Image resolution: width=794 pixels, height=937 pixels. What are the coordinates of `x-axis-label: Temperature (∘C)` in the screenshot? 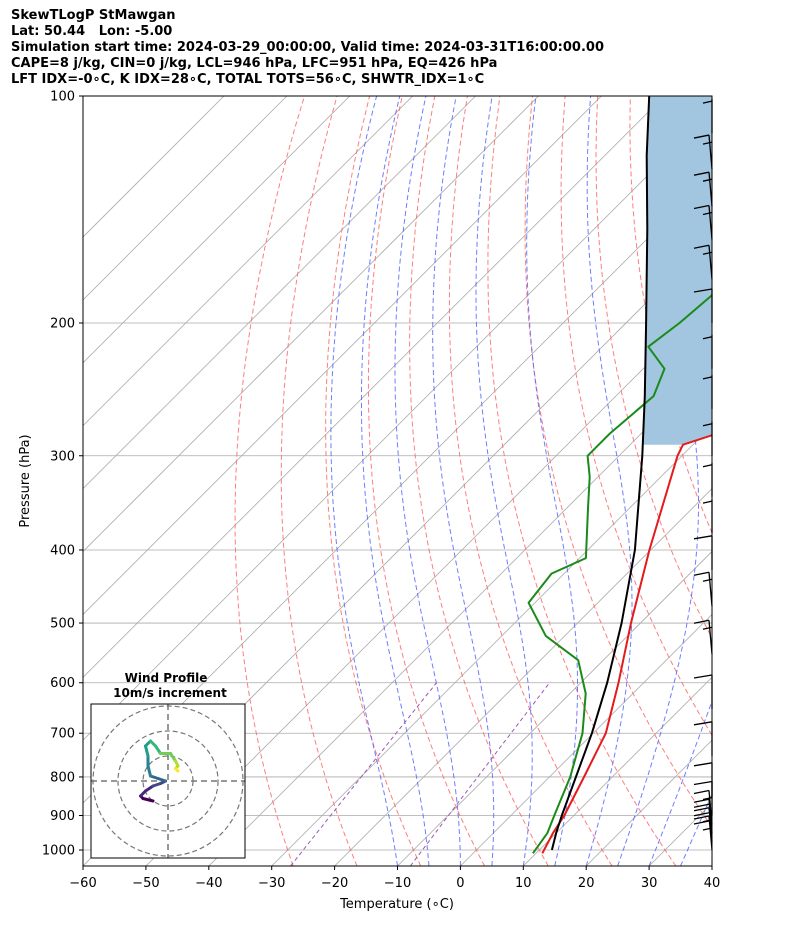 It's located at (396, 904).